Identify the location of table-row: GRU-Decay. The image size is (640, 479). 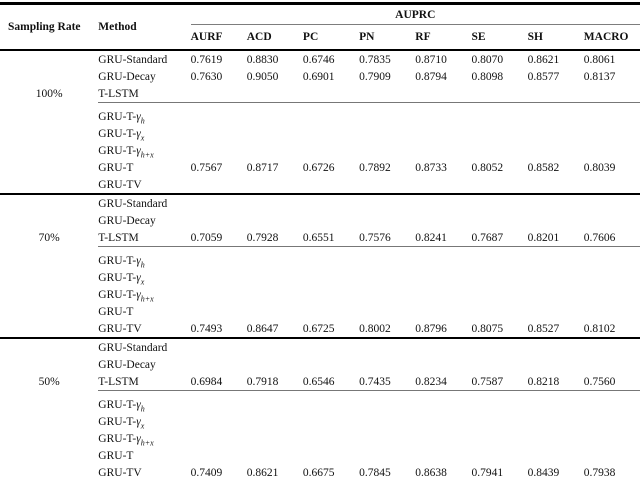
(320, 220).